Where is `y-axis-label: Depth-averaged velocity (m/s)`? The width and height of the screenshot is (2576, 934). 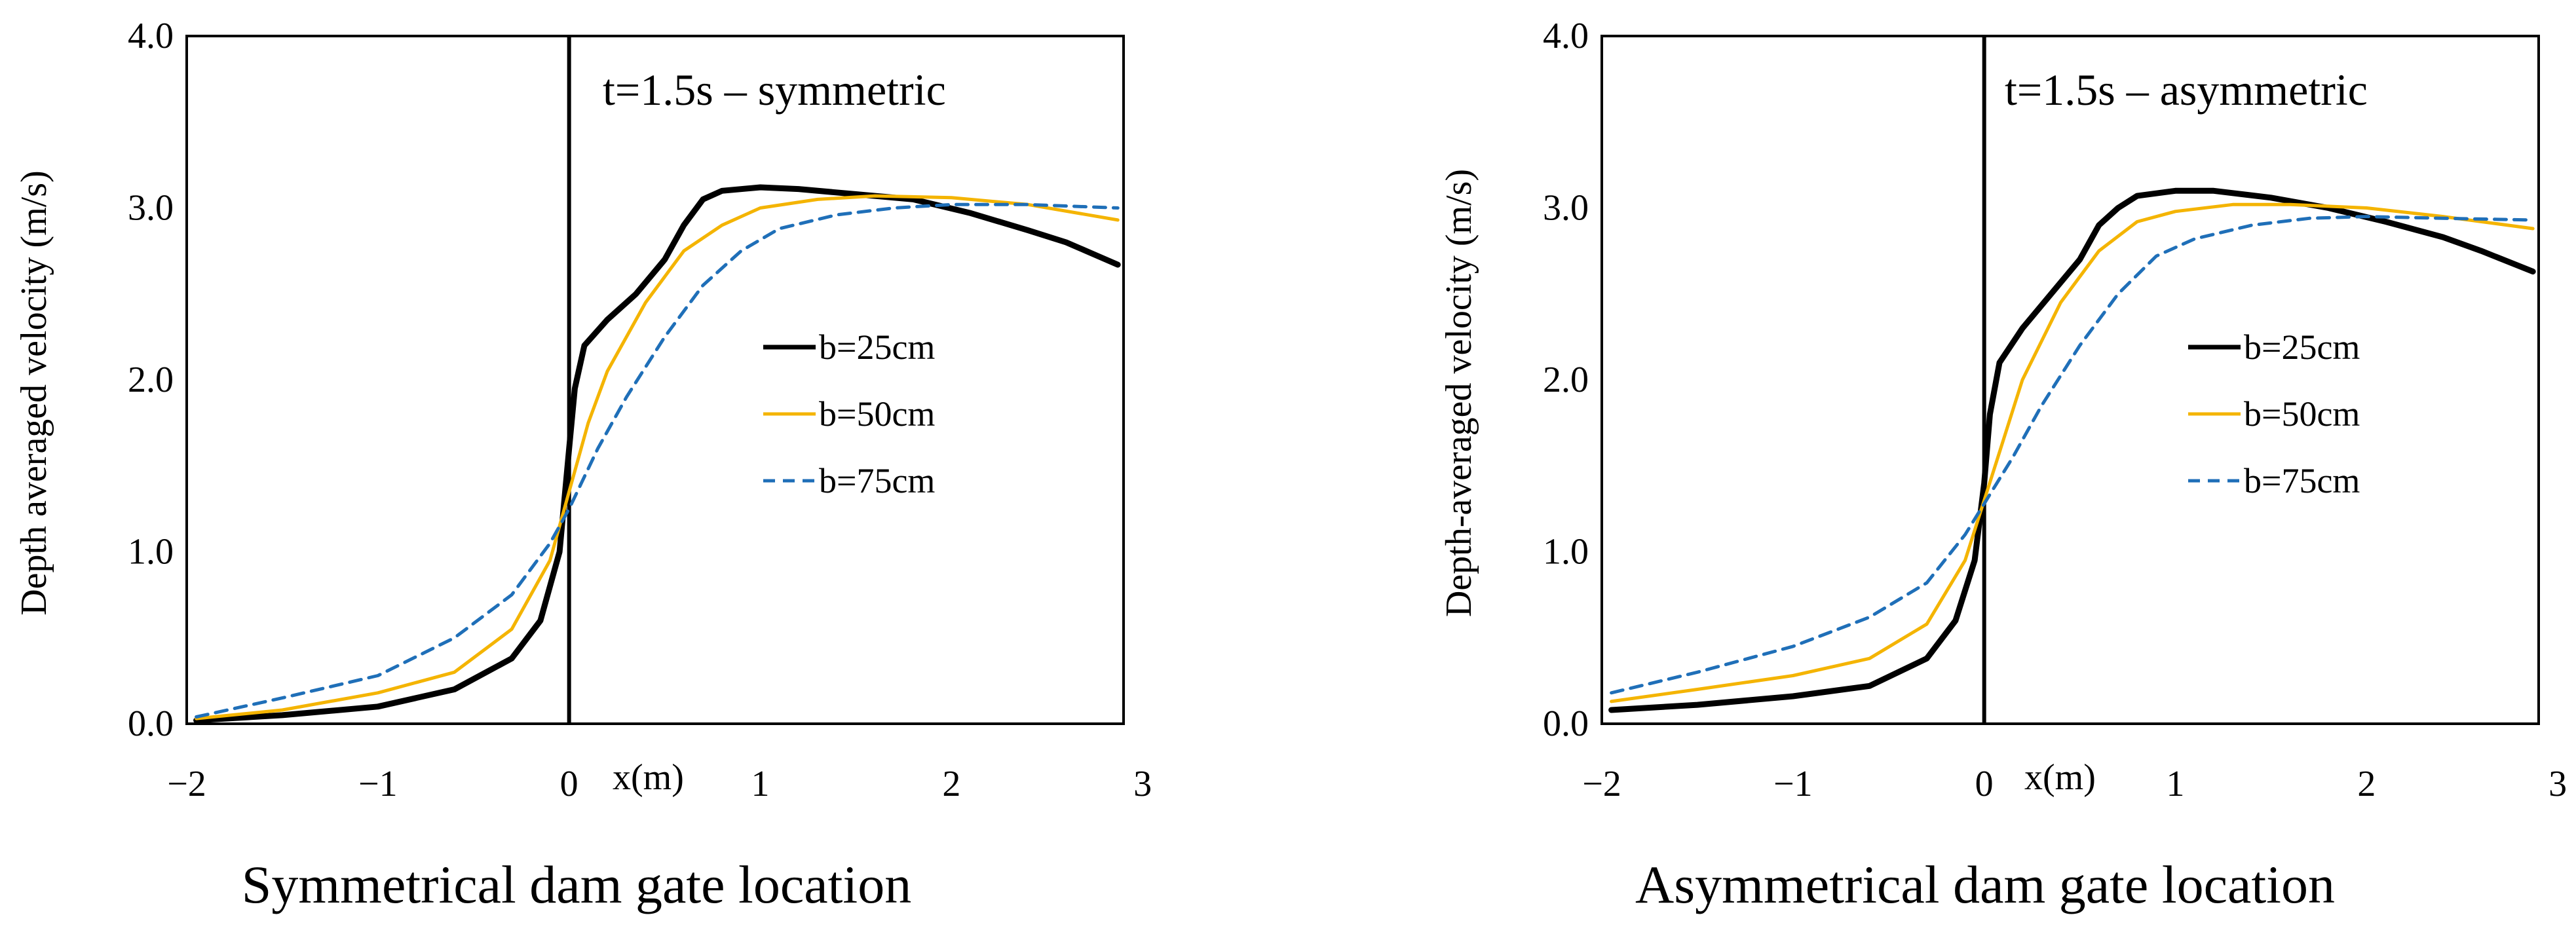 y-axis-label: Depth-averaged velocity (m/s) is located at coordinates (1459, 393).